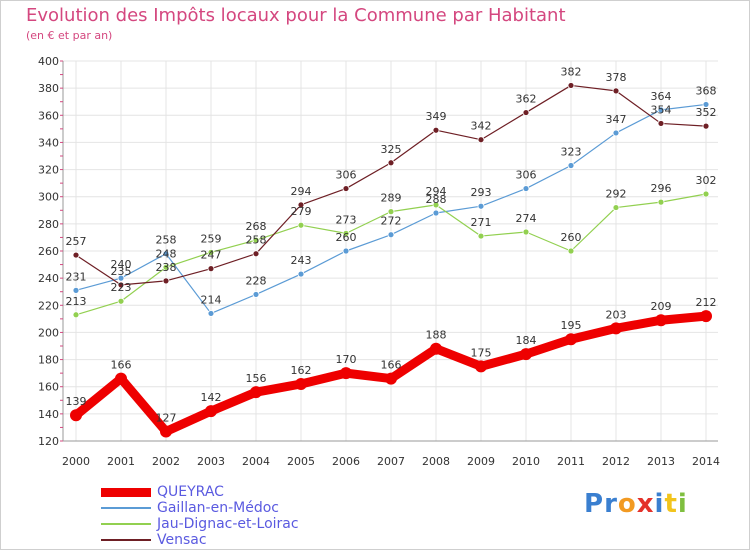 The width and height of the screenshot is (750, 550). I want to click on data-label-jau: 273, so click(346, 219).